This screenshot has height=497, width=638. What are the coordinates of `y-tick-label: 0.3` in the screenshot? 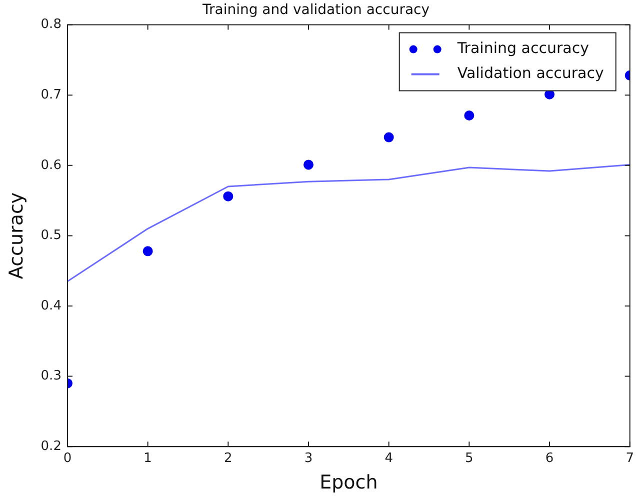 It's located at (51, 376).